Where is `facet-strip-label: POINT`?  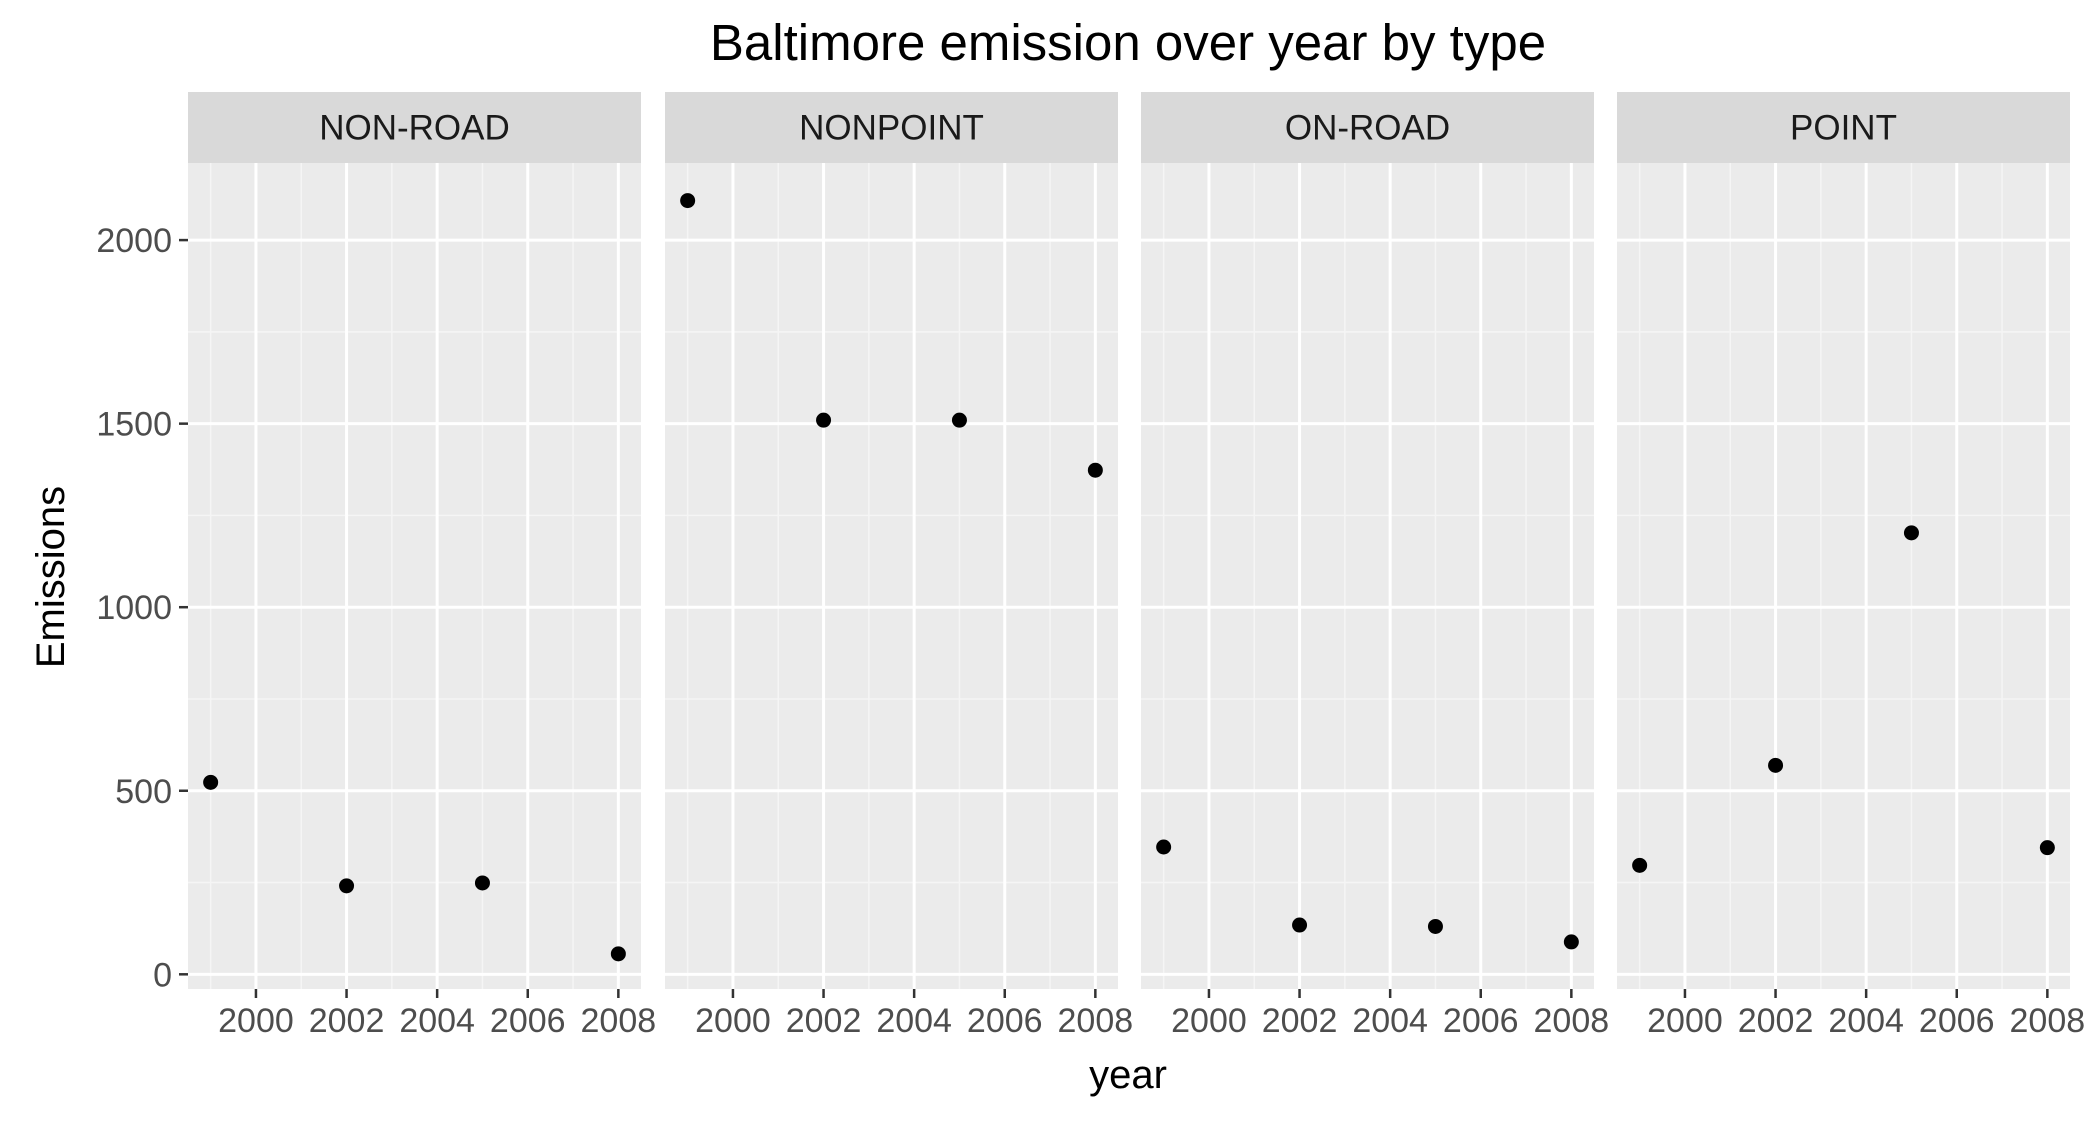
facet-strip-label: POINT is located at coordinates (1843, 128).